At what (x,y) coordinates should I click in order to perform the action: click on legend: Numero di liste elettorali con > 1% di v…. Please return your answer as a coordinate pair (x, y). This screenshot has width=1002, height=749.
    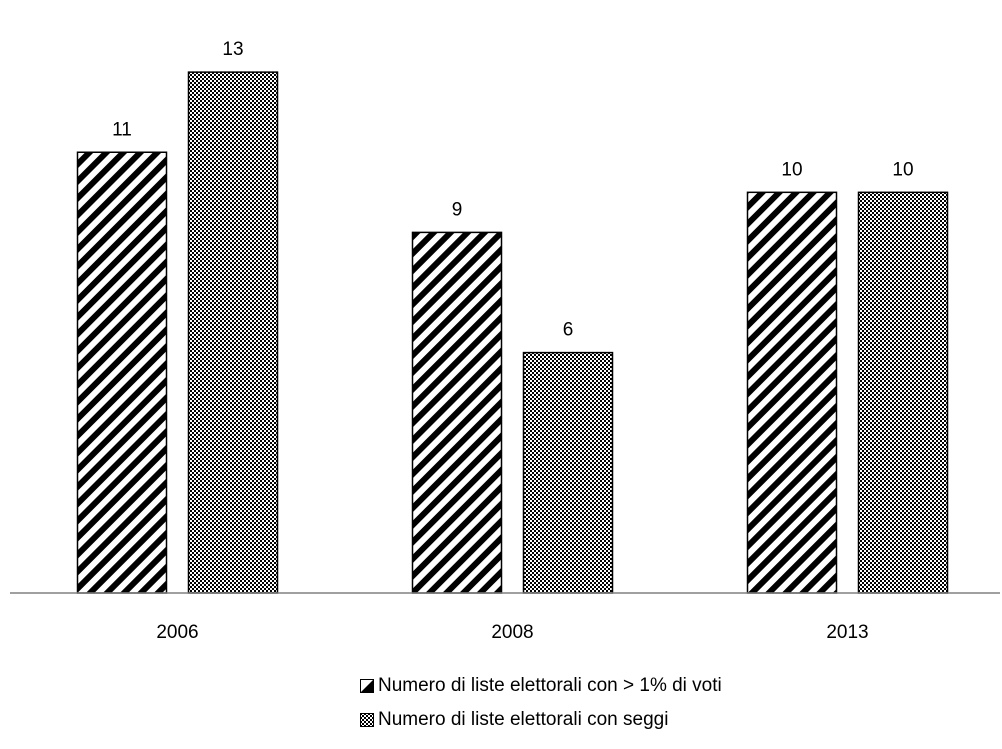
    Looking at the image, I should click on (541, 703).